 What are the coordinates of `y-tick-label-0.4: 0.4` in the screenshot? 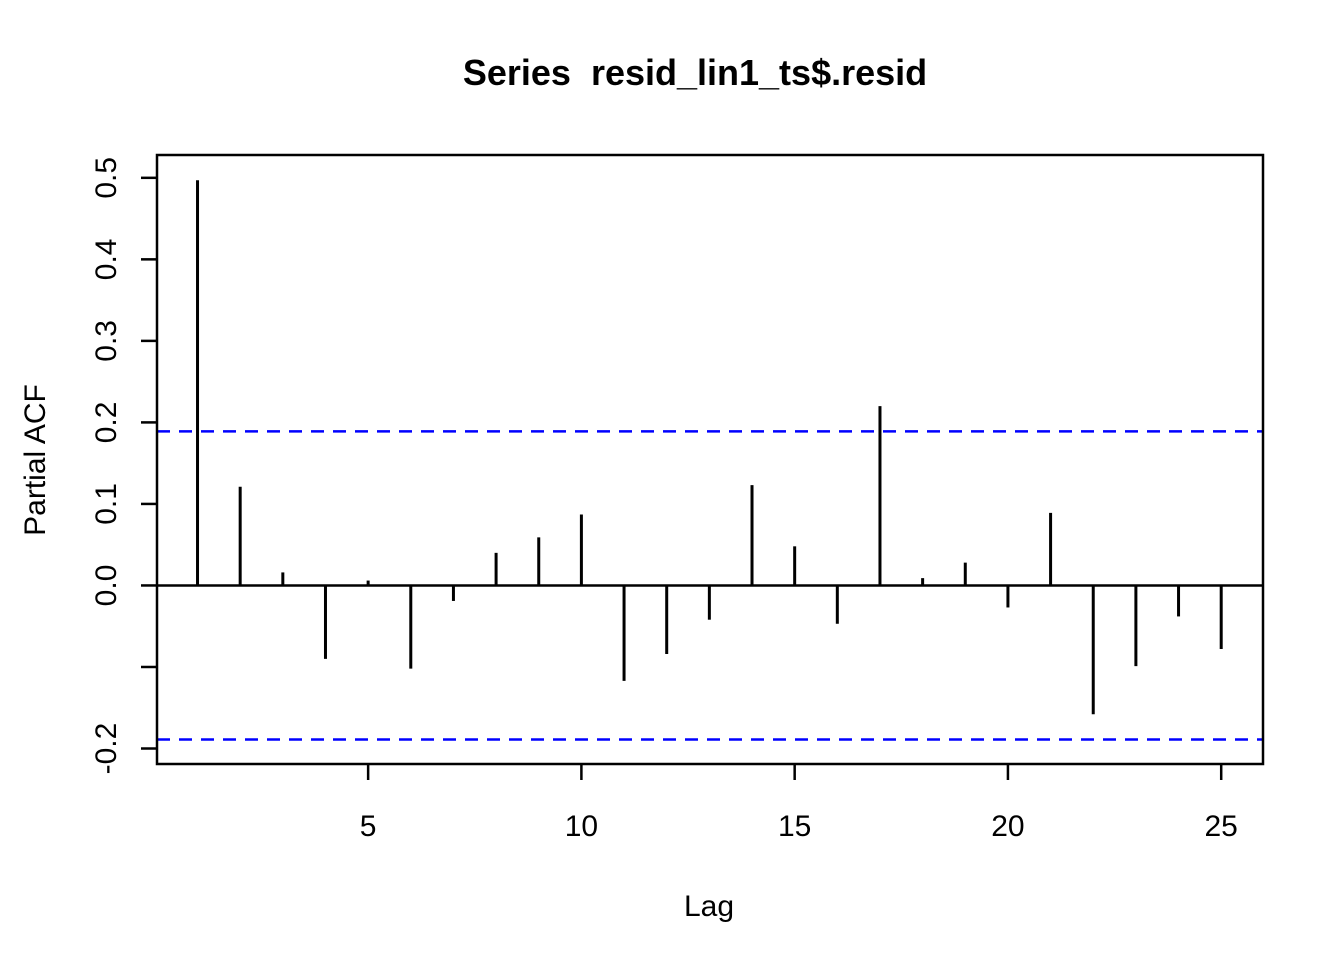 It's located at (106, 259).